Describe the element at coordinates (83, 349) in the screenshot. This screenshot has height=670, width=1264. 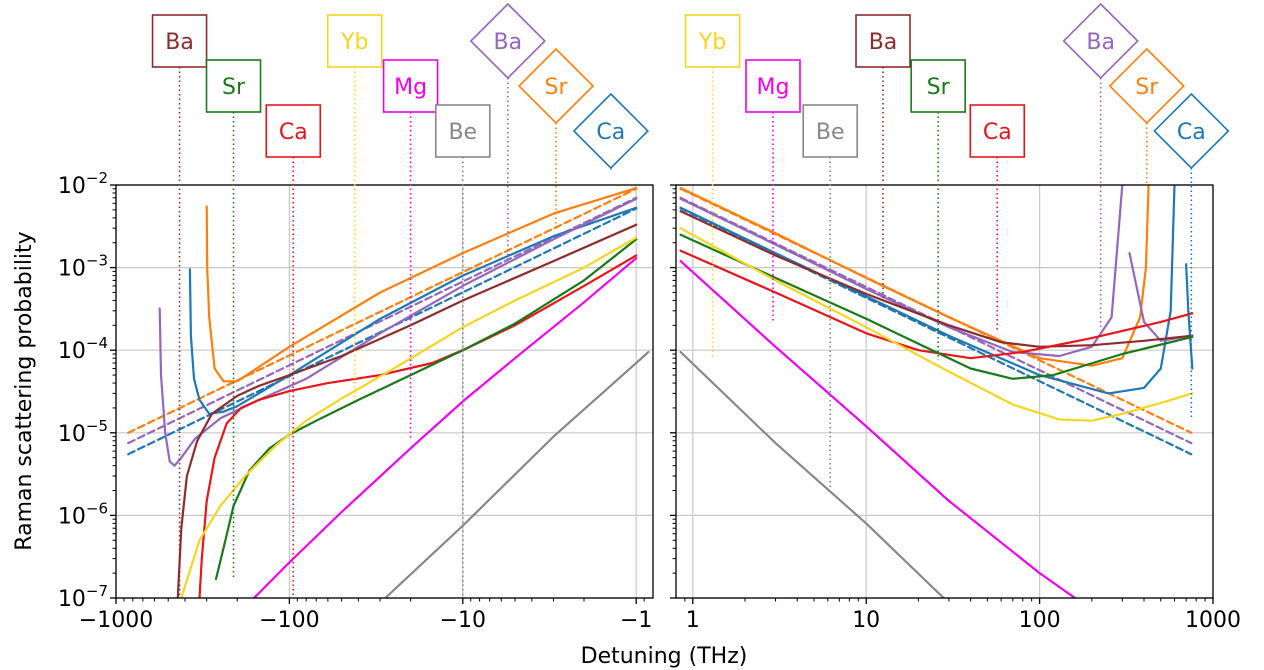
I see `y-tick-label: 10⁻⁴` at that location.